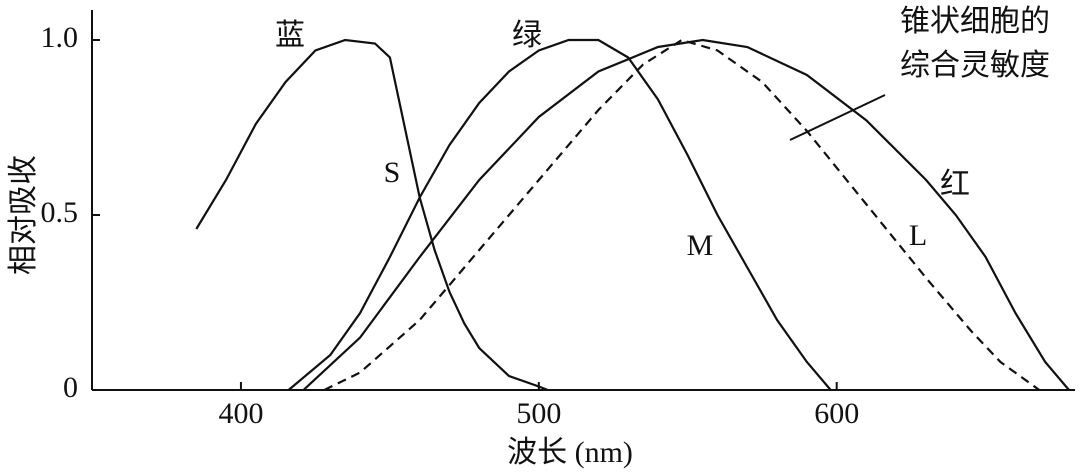  What do you see at coordinates (527, 35) in the screenshot?
I see `annotation: 绿` at bounding box center [527, 35].